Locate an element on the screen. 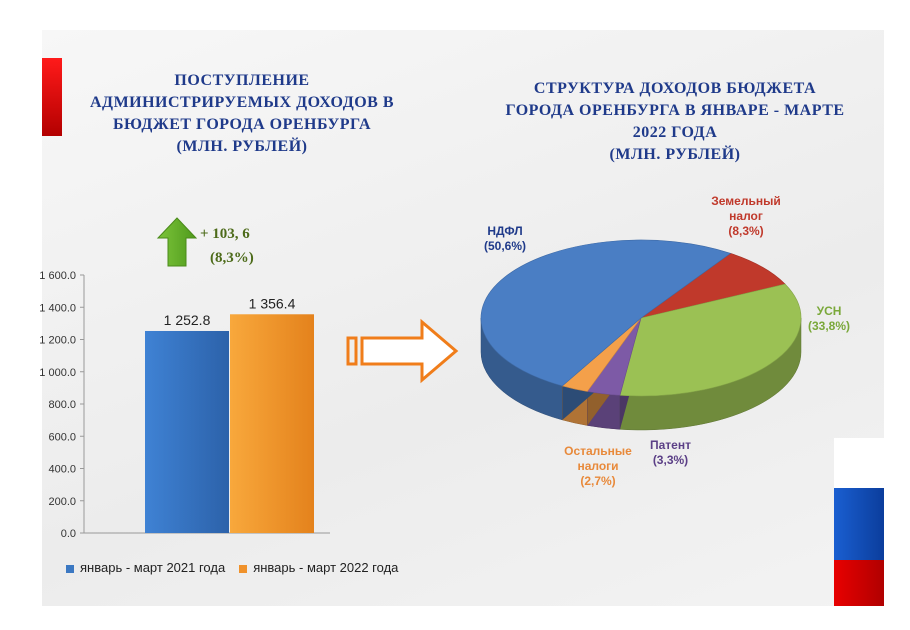  pie-label-patent: Патент (3,3%) is located at coordinates (670, 453).